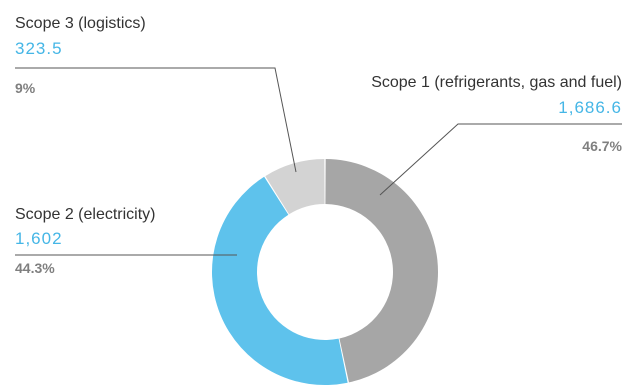 This screenshot has width=626, height=388. What do you see at coordinates (39, 48) in the screenshot?
I see `slice-value-scope-3: 323.5` at bounding box center [39, 48].